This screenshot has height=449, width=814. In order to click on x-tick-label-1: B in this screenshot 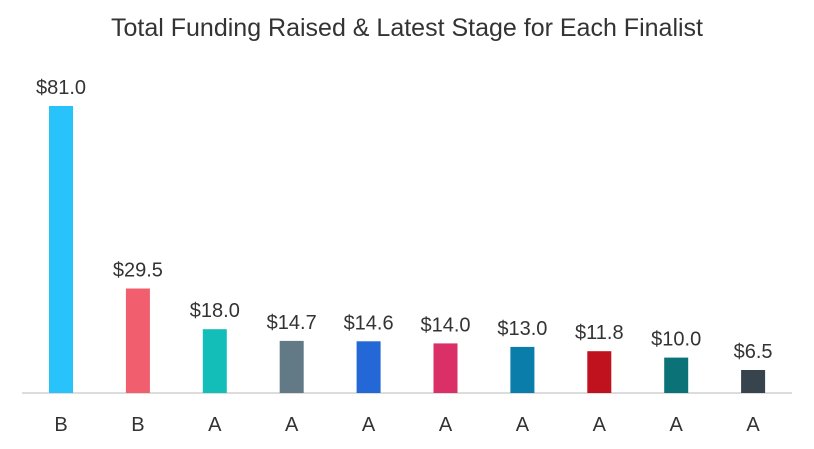, I will do `click(60, 425)`.